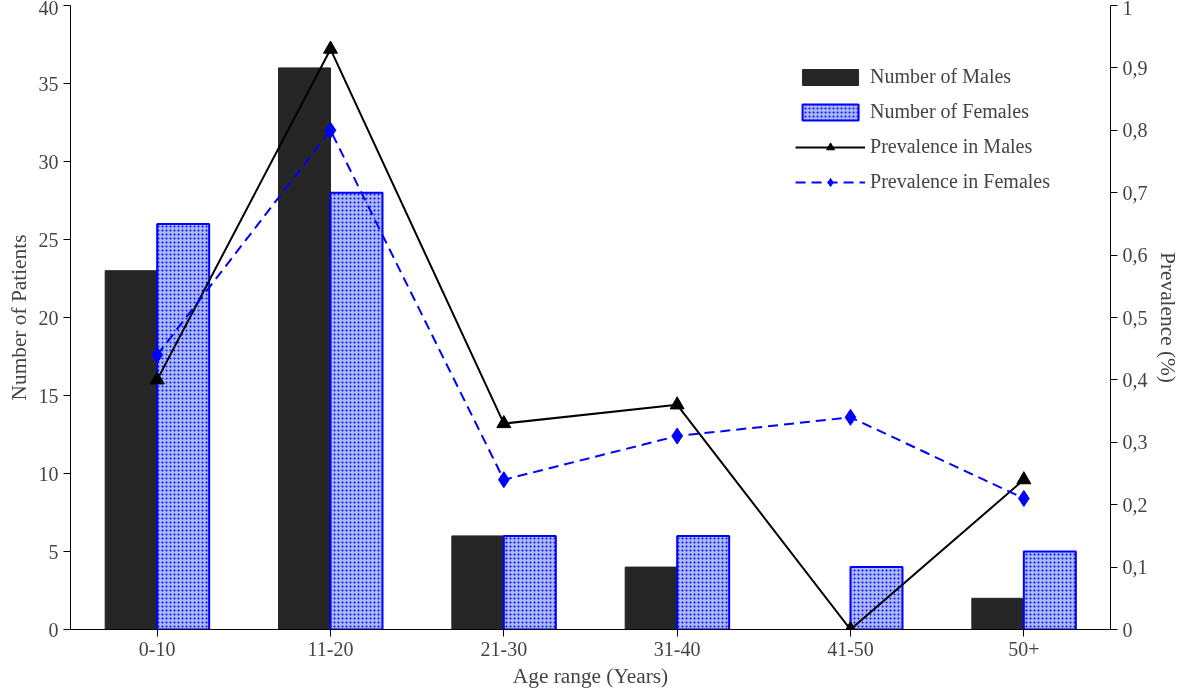 The image size is (1201, 697). Describe the element at coordinates (941, 76) in the screenshot. I see `legend-label: Number of Males` at that location.